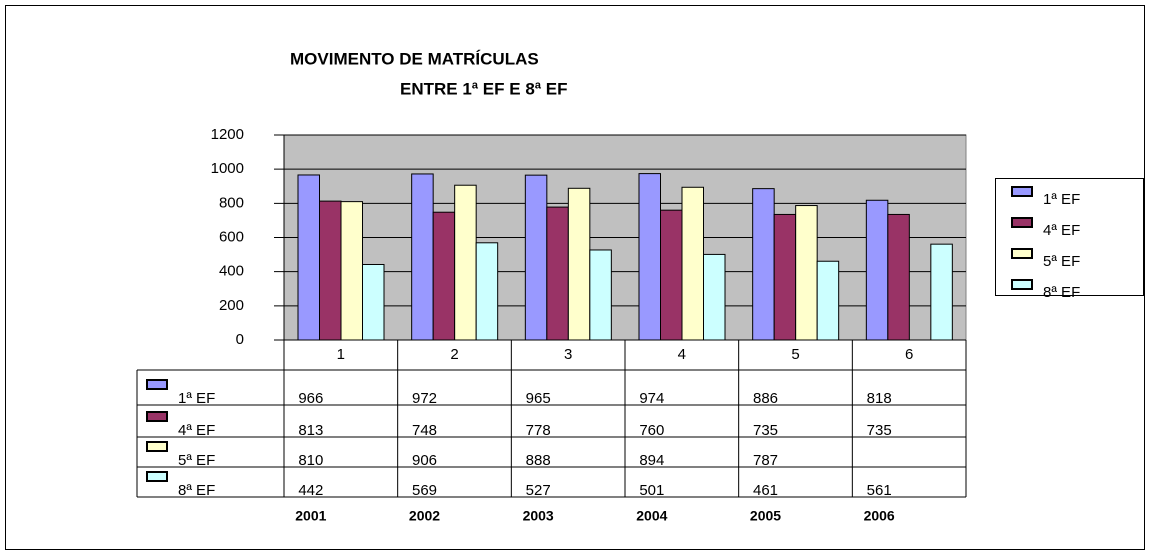  Describe the element at coordinates (651, 516) in the screenshot. I see `year-label: 2004` at that location.